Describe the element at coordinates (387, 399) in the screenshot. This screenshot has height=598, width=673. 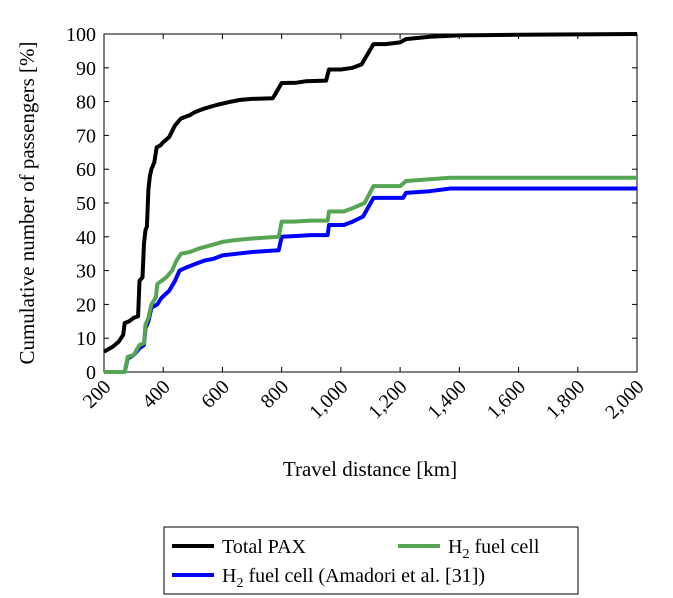
I see `x-tick-label-1200: 1,200` at that location.